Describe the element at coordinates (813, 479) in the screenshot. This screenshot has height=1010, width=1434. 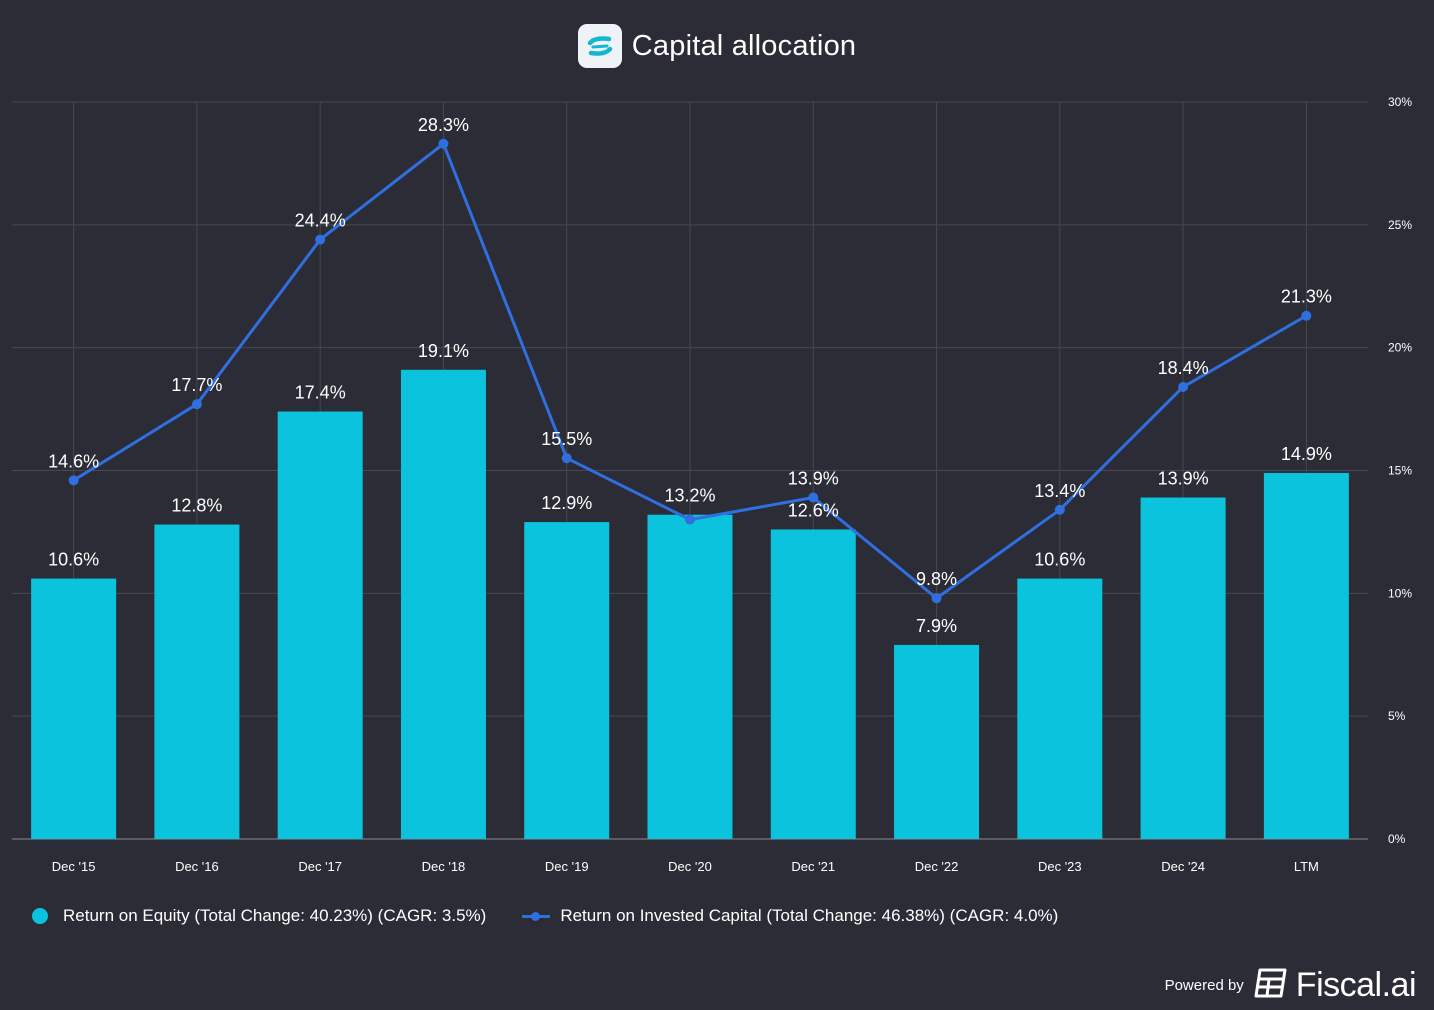
I see `line-data-label: 13.9%` at that location.